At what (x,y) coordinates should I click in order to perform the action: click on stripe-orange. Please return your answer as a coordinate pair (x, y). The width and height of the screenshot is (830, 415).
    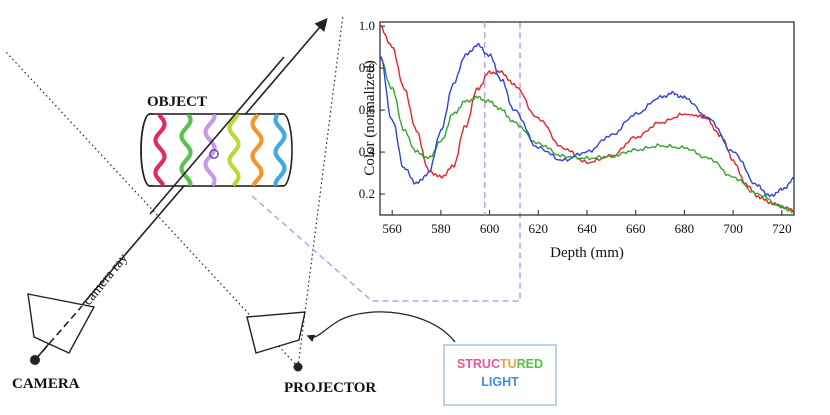
    Looking at the image, I should click on (257, 150).